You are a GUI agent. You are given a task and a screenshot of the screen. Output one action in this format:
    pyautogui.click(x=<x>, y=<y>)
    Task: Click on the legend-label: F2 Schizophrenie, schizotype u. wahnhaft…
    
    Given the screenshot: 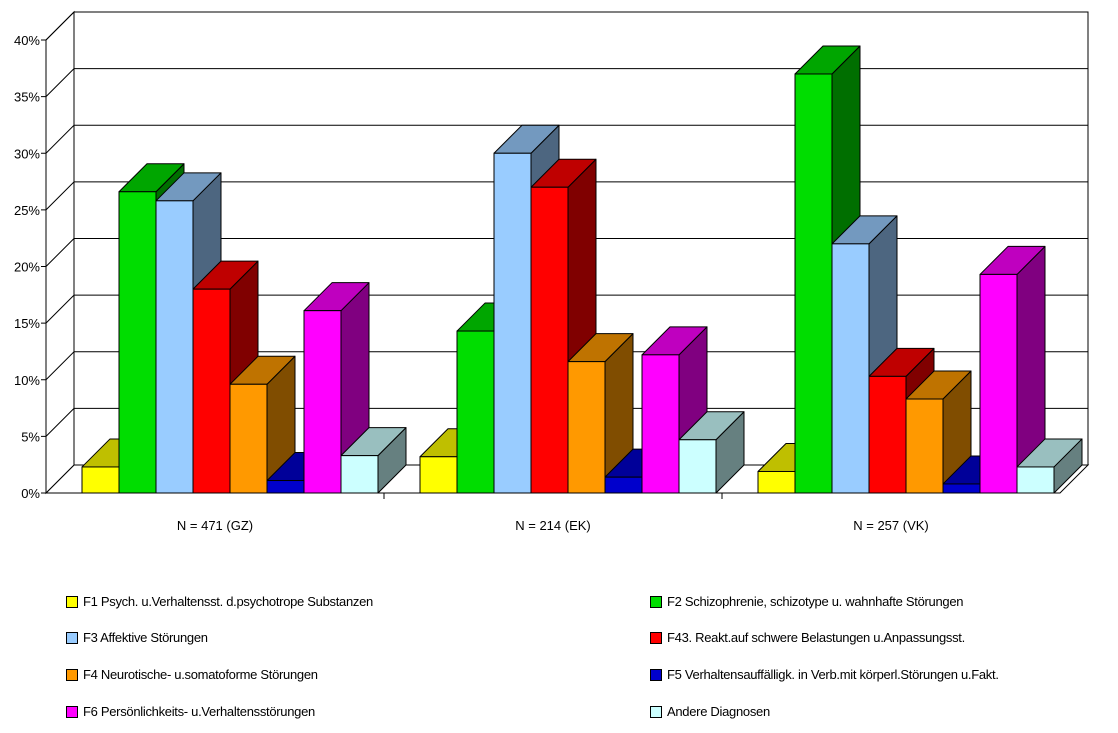 What is the action you would take?
    pyautogui.click(x=815, y=601)
    